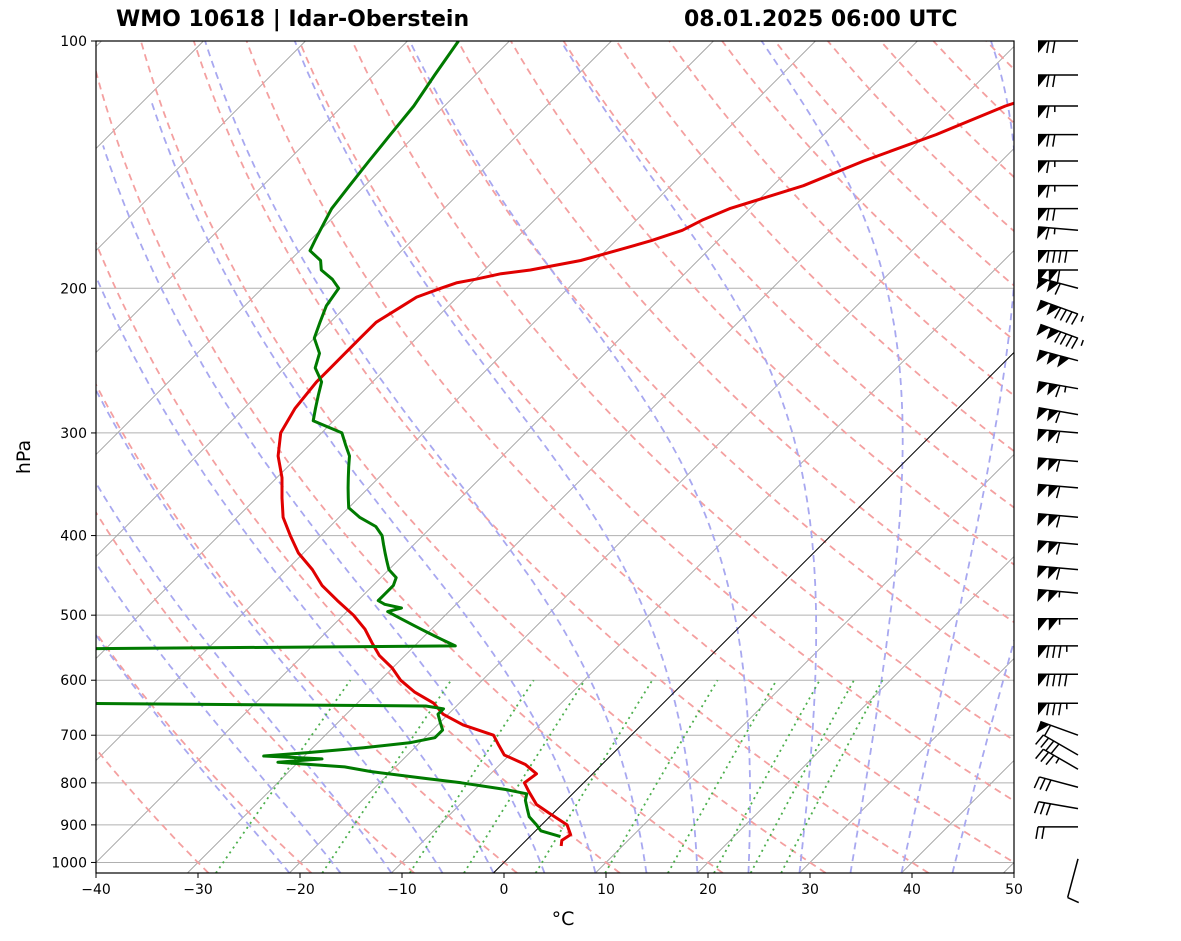 This screenshot has height=941, width=1181. I want to click on x-tick-label: −20, so click(300, 890).